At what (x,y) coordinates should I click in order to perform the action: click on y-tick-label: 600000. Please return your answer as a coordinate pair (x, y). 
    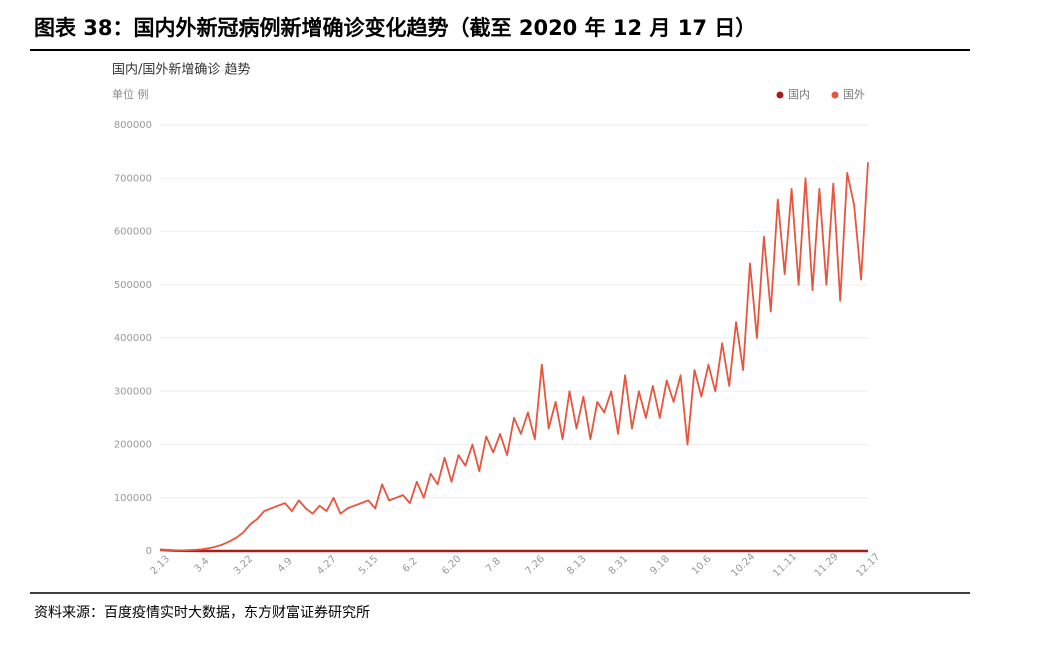
    Looking at the image, I should click on (133, 232).